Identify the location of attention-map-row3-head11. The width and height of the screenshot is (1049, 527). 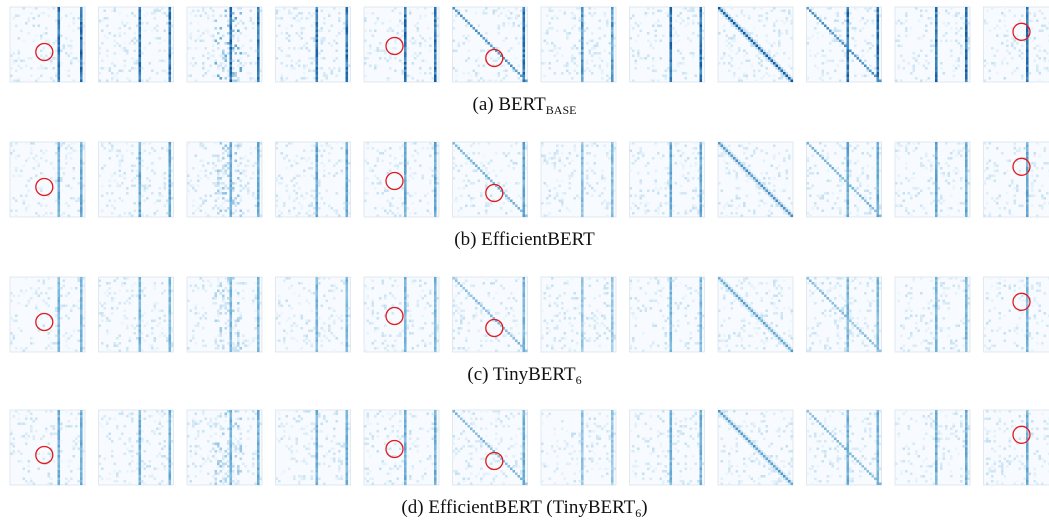
(932, 314).